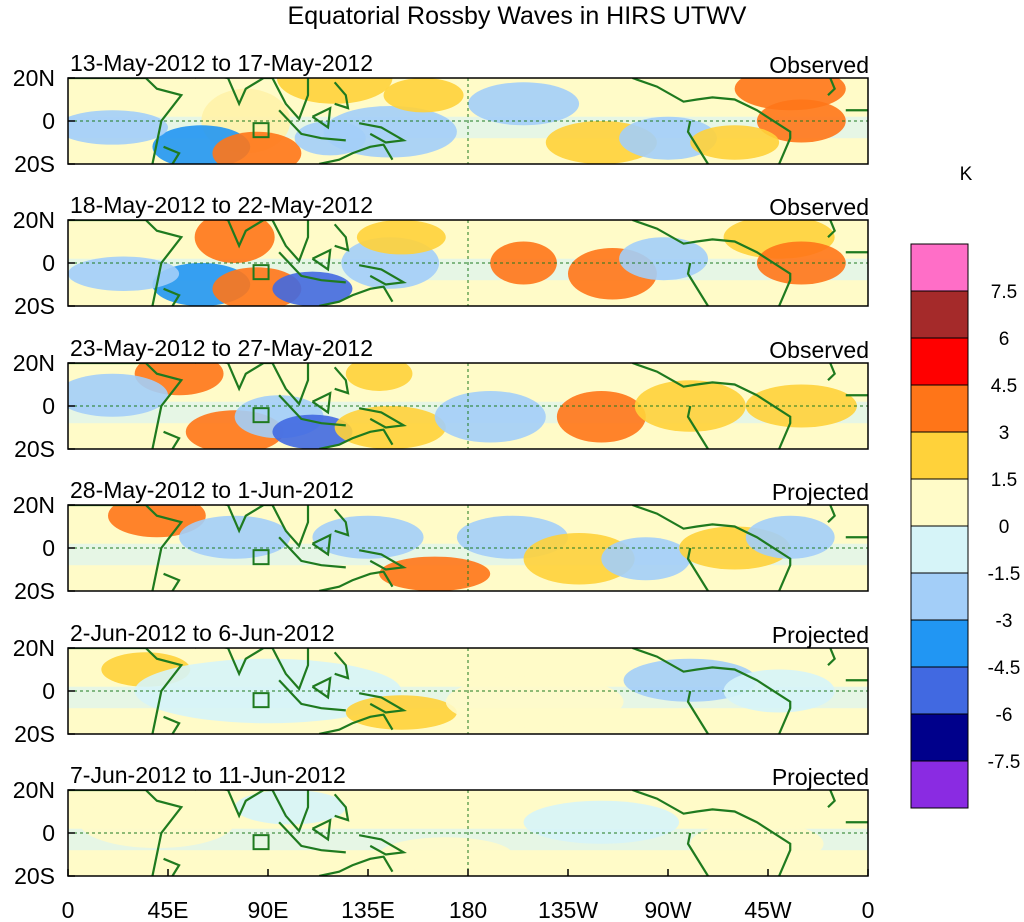 The height and width of the screenshot is (922, 1024). Describe the element at coordinates (221, 205) in the screenshot. I see `panel-date-range: 18-May-2012 to 22-May-2012` at that location.